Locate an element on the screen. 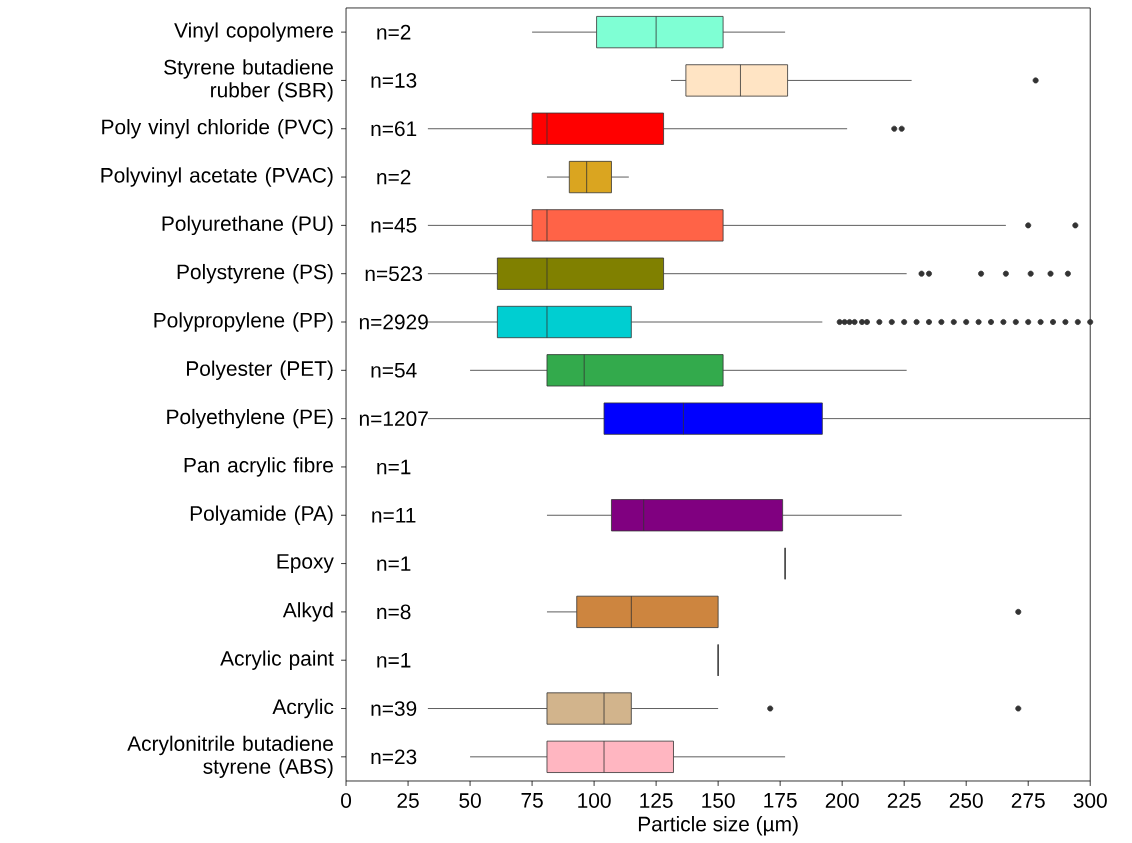 The width and height of the screenshot is (1132, 843). x-tick-label: 250 is located at coordinates (966, 801).